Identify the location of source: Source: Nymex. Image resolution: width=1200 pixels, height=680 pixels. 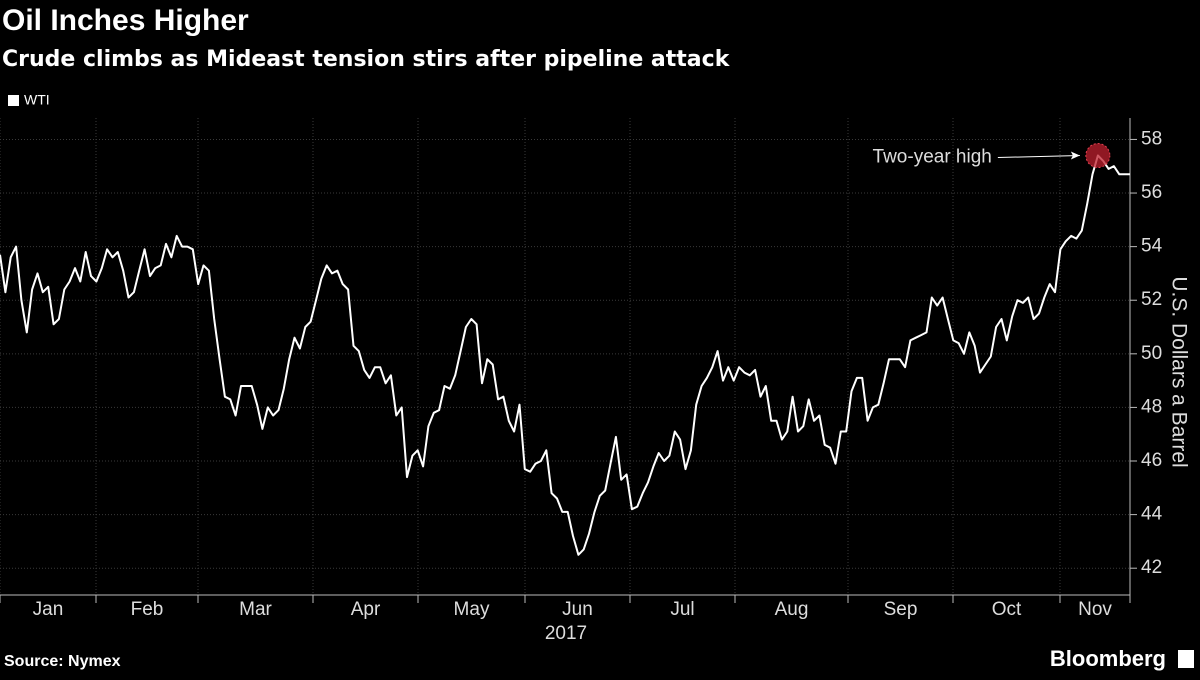
(62, 661).